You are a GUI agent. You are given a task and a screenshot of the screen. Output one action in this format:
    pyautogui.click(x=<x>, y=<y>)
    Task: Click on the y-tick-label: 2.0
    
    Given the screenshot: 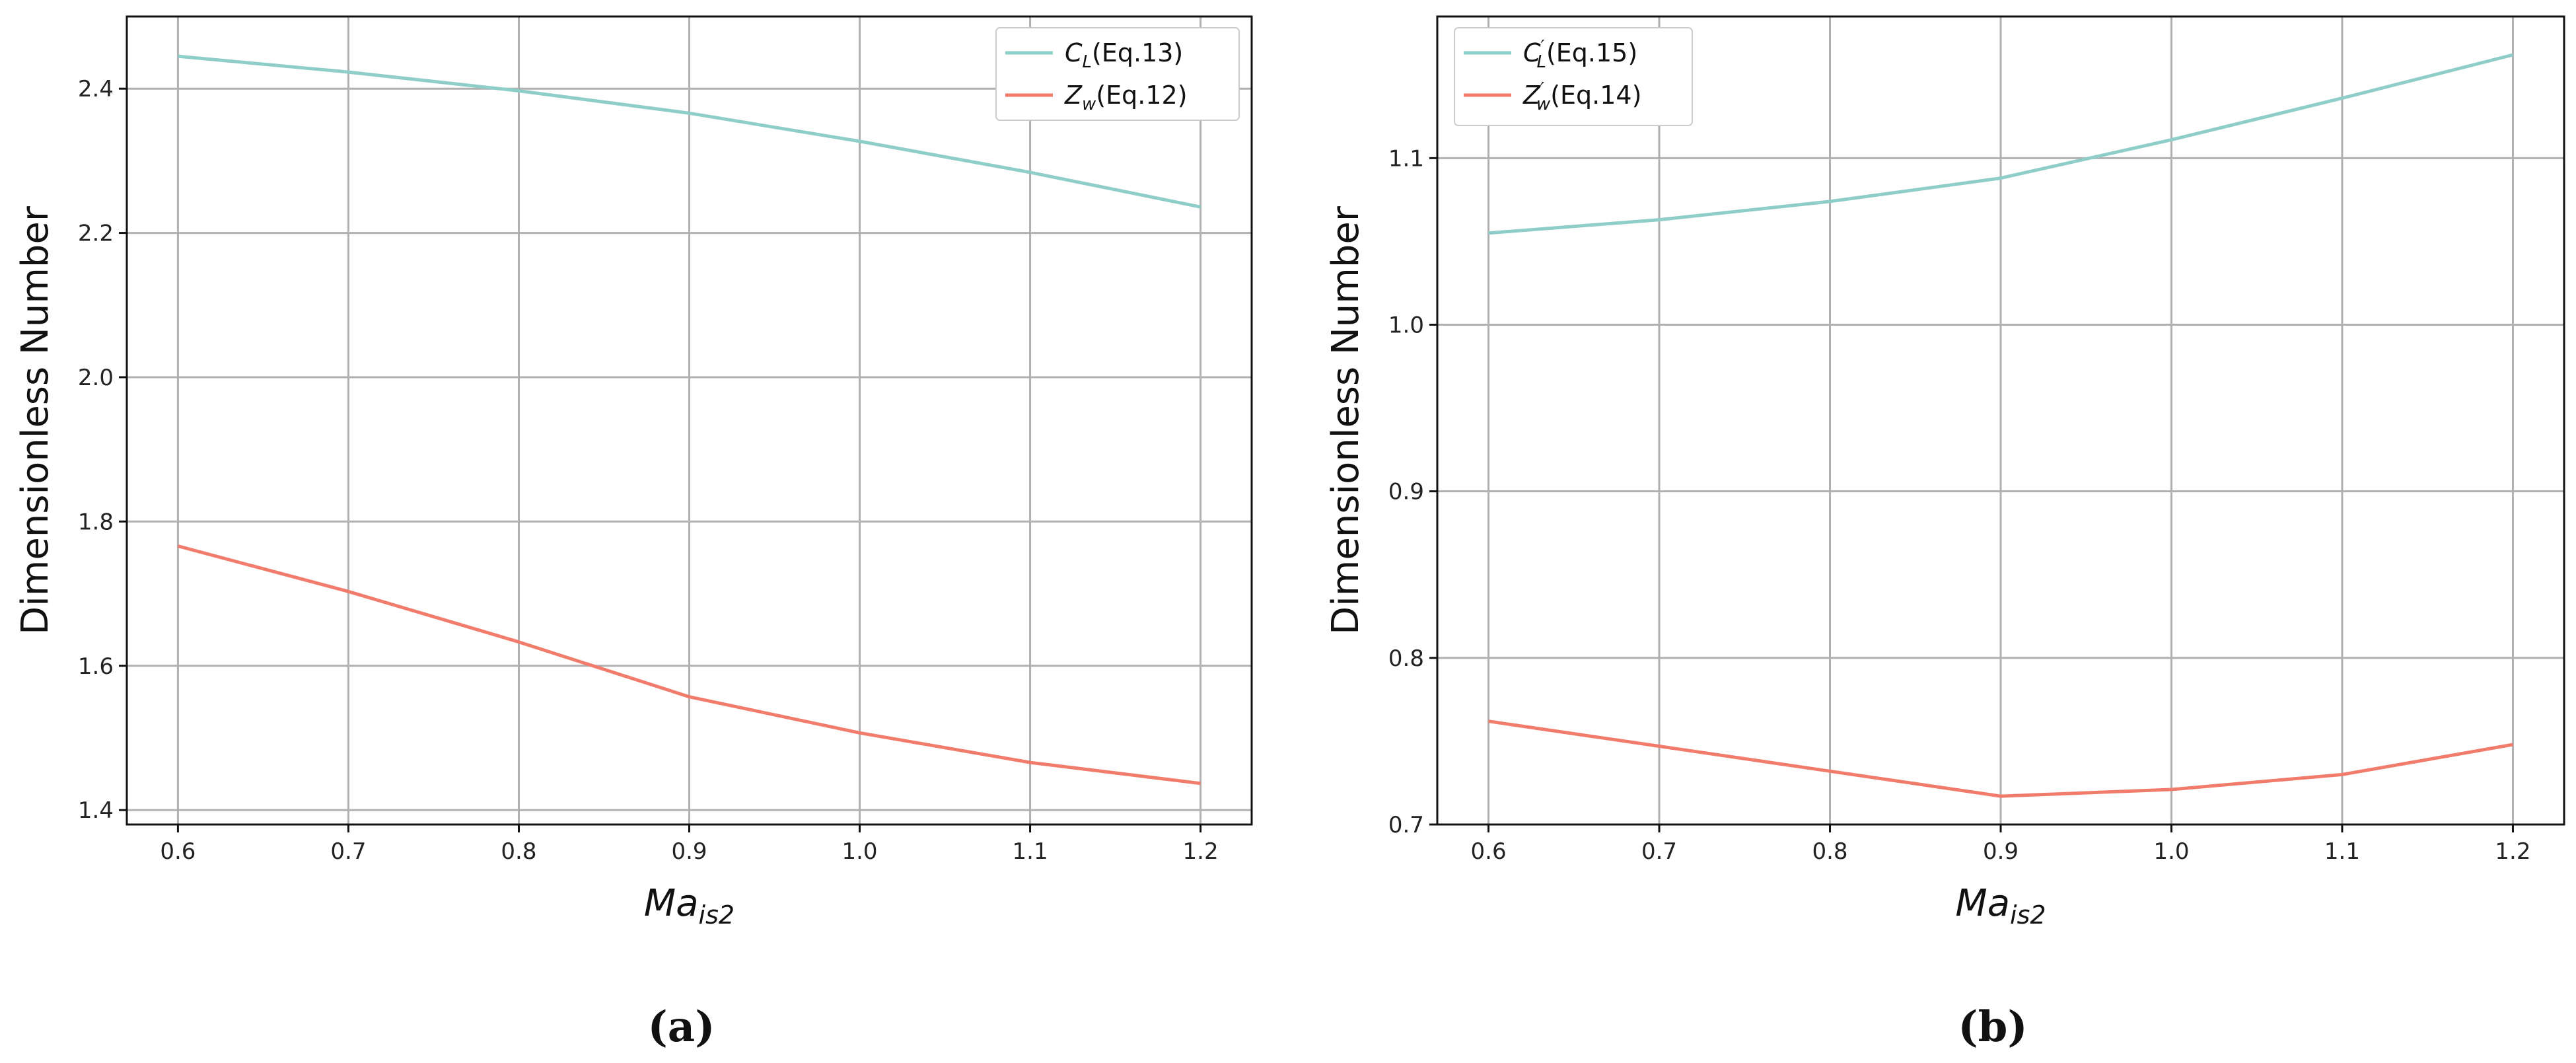 What is the action you would take?
    pyautogui.click(x=96, y=378)
    